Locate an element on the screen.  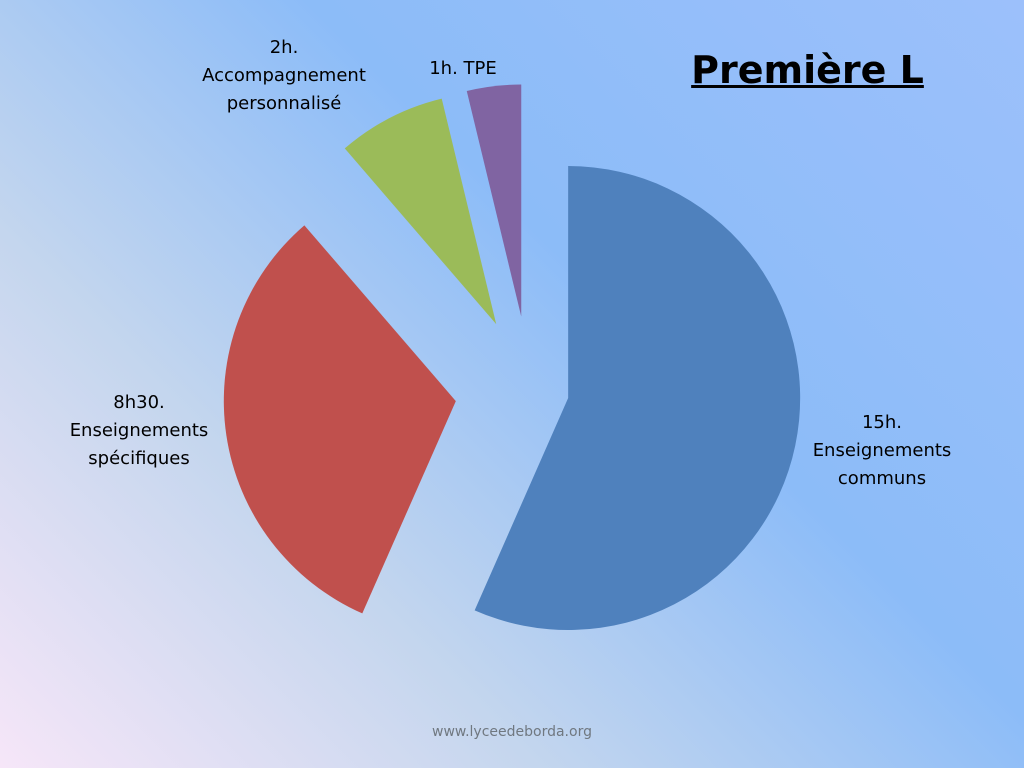
value-label: 8h30. is located at coordinates (139, 402).